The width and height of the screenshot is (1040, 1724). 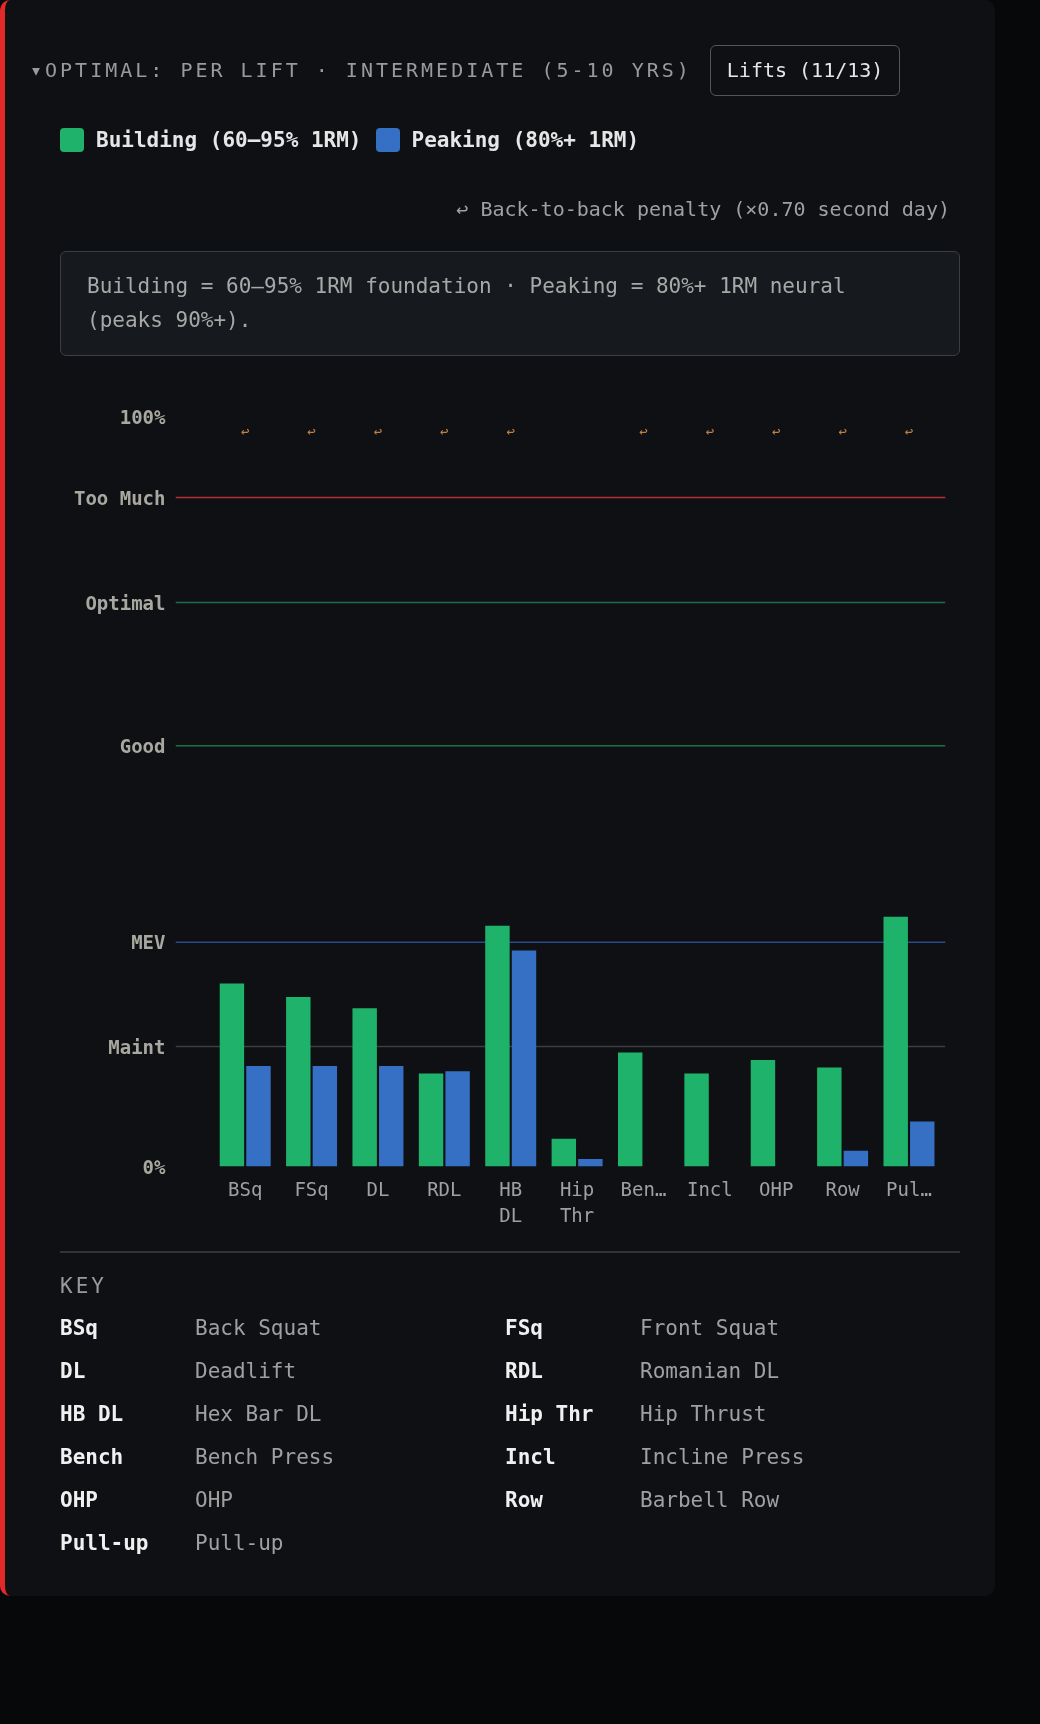 What do you see at coordinates (245, 1188) in the screenshot?
I see `x-tick-label: BSq` at bounding box center [245, 1188].